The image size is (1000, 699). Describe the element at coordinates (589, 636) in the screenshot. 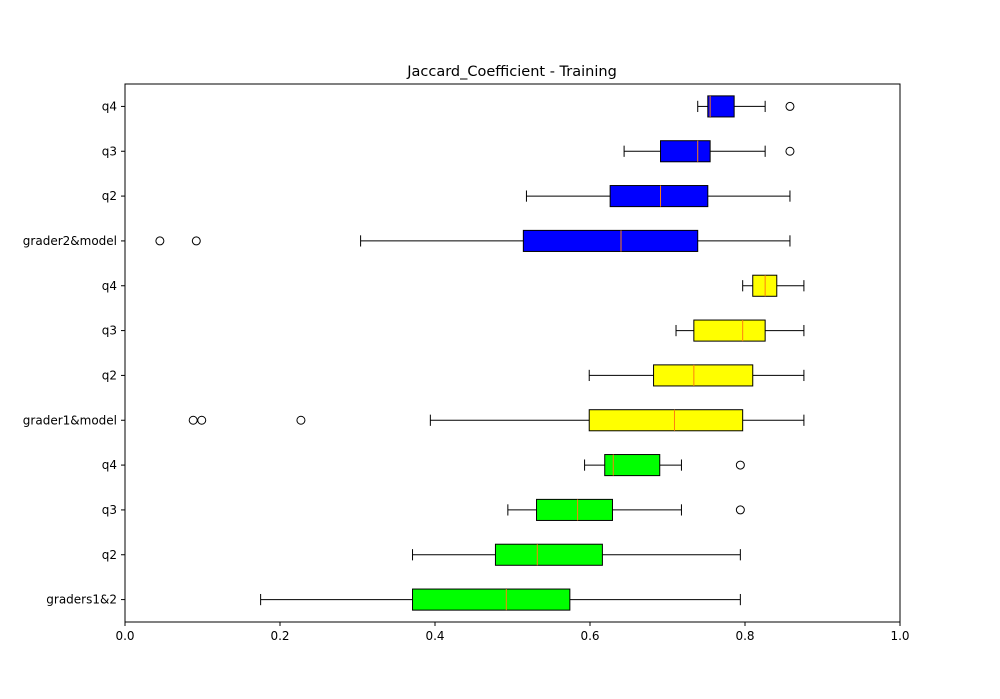

I see `x-tick-label: 0.6` at that location.